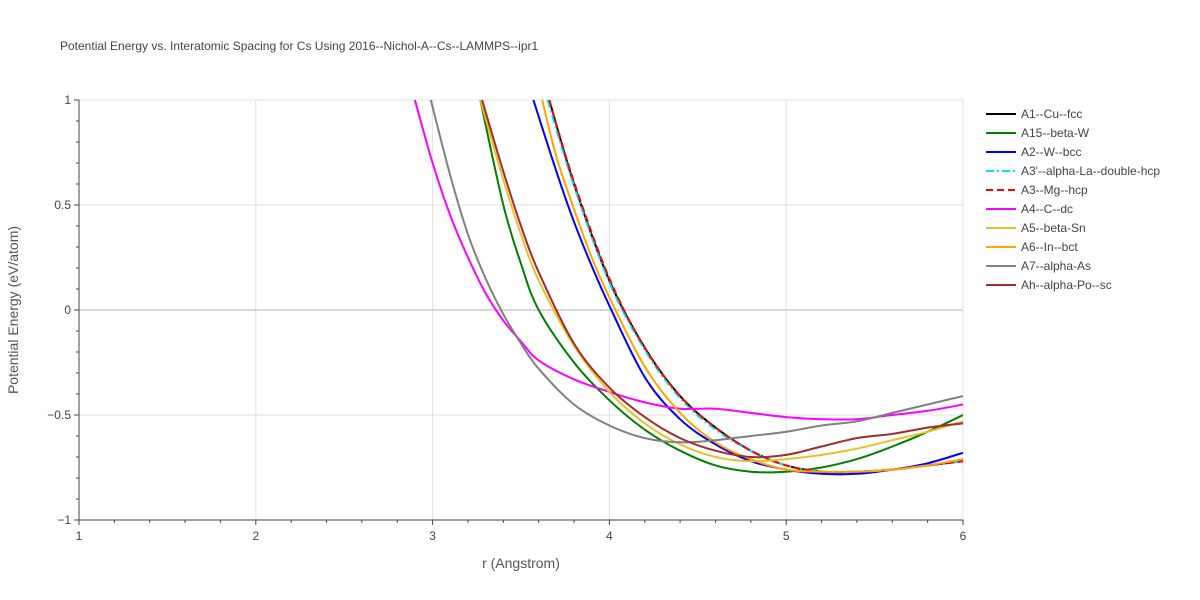 This screenshot has width=1200, height=600. I want to click on legend-item: A15--beta-W, so click(1038, 133).